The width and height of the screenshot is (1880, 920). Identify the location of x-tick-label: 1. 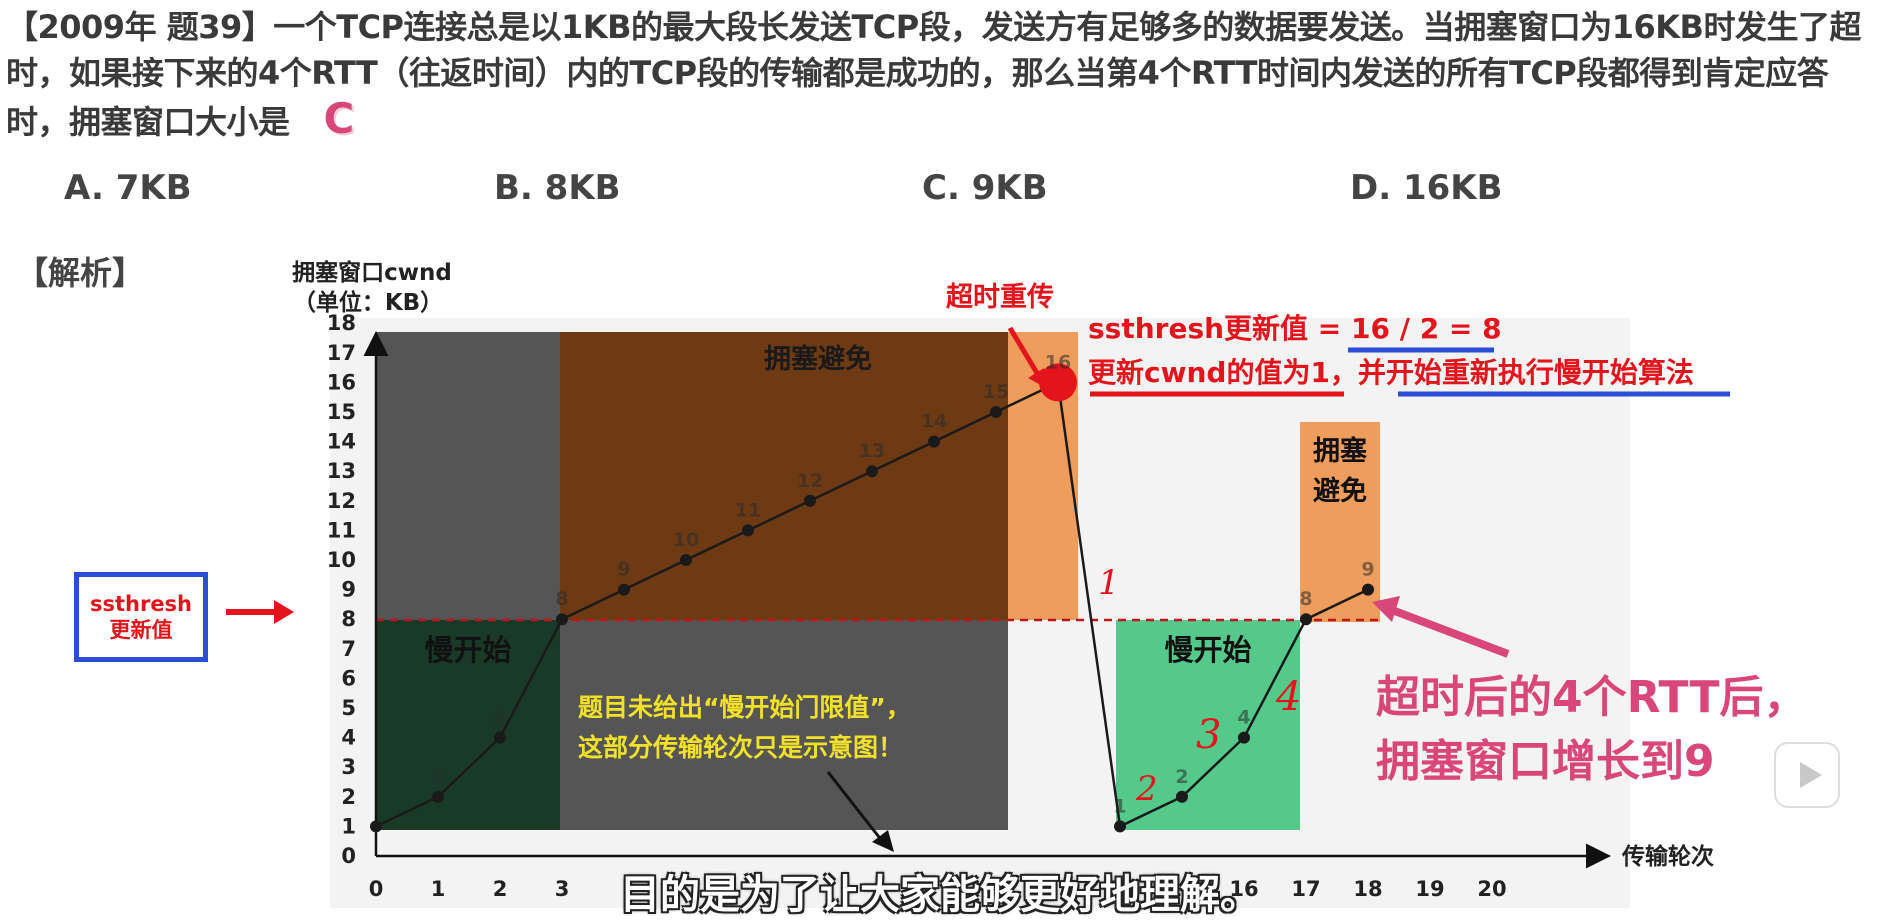
(438, 889).